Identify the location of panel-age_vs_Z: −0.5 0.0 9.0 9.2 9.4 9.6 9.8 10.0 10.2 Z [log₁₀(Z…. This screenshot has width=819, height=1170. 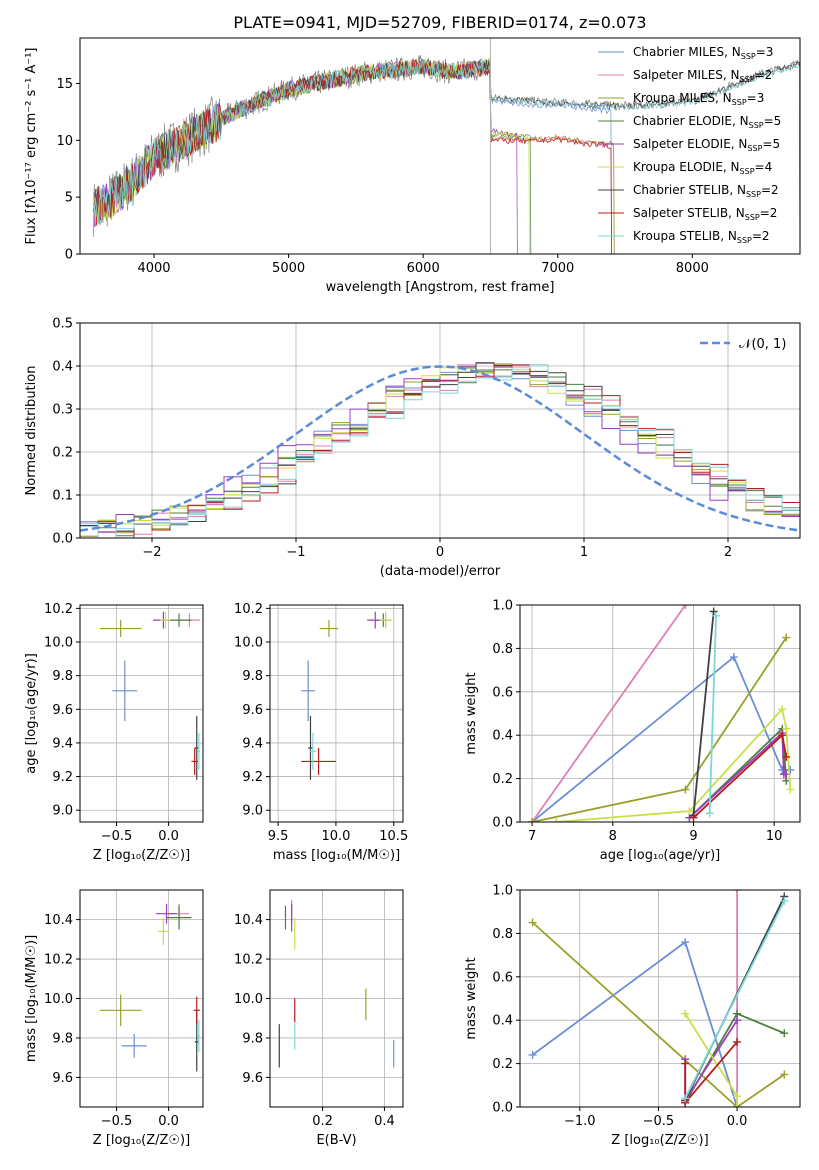
(114, 732).